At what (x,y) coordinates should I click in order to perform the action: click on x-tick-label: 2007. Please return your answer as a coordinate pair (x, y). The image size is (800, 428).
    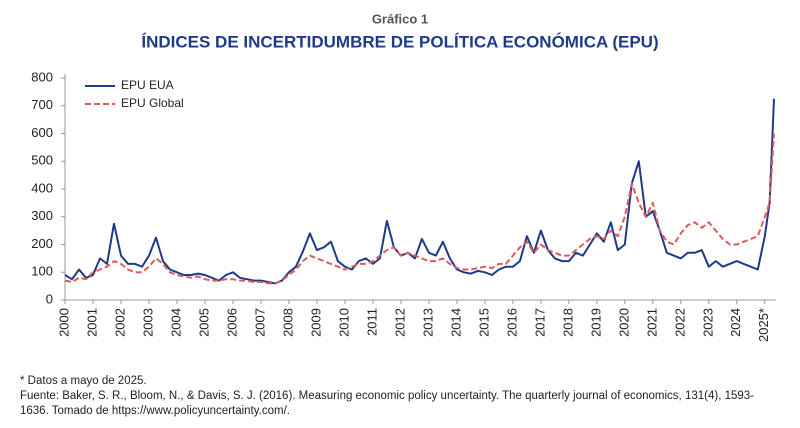
    Looking at the image, I should click on (259, 322).